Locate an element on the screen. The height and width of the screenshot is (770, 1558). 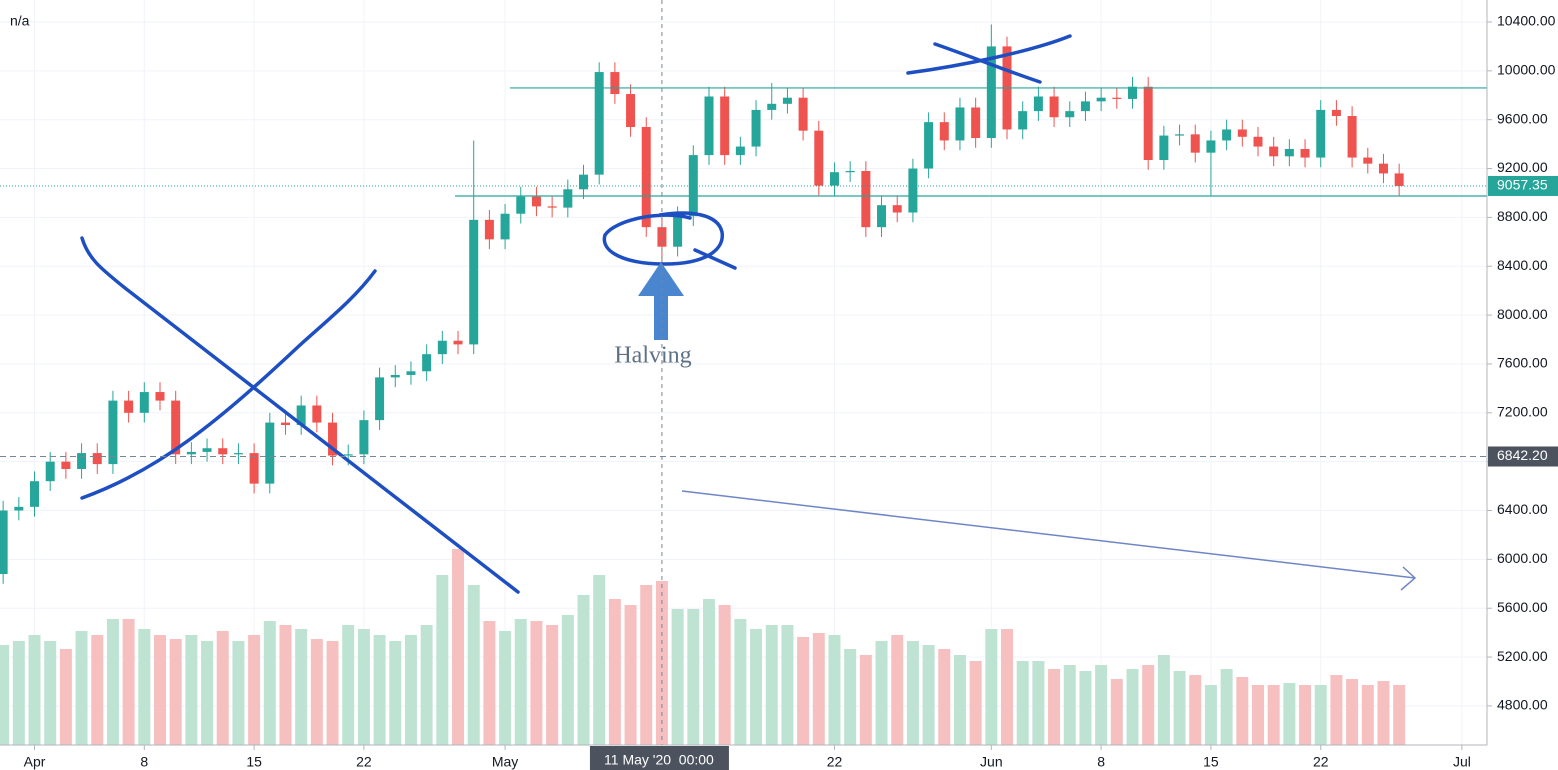
x-tick-label: Jul is located at coordinates (1462, 762).